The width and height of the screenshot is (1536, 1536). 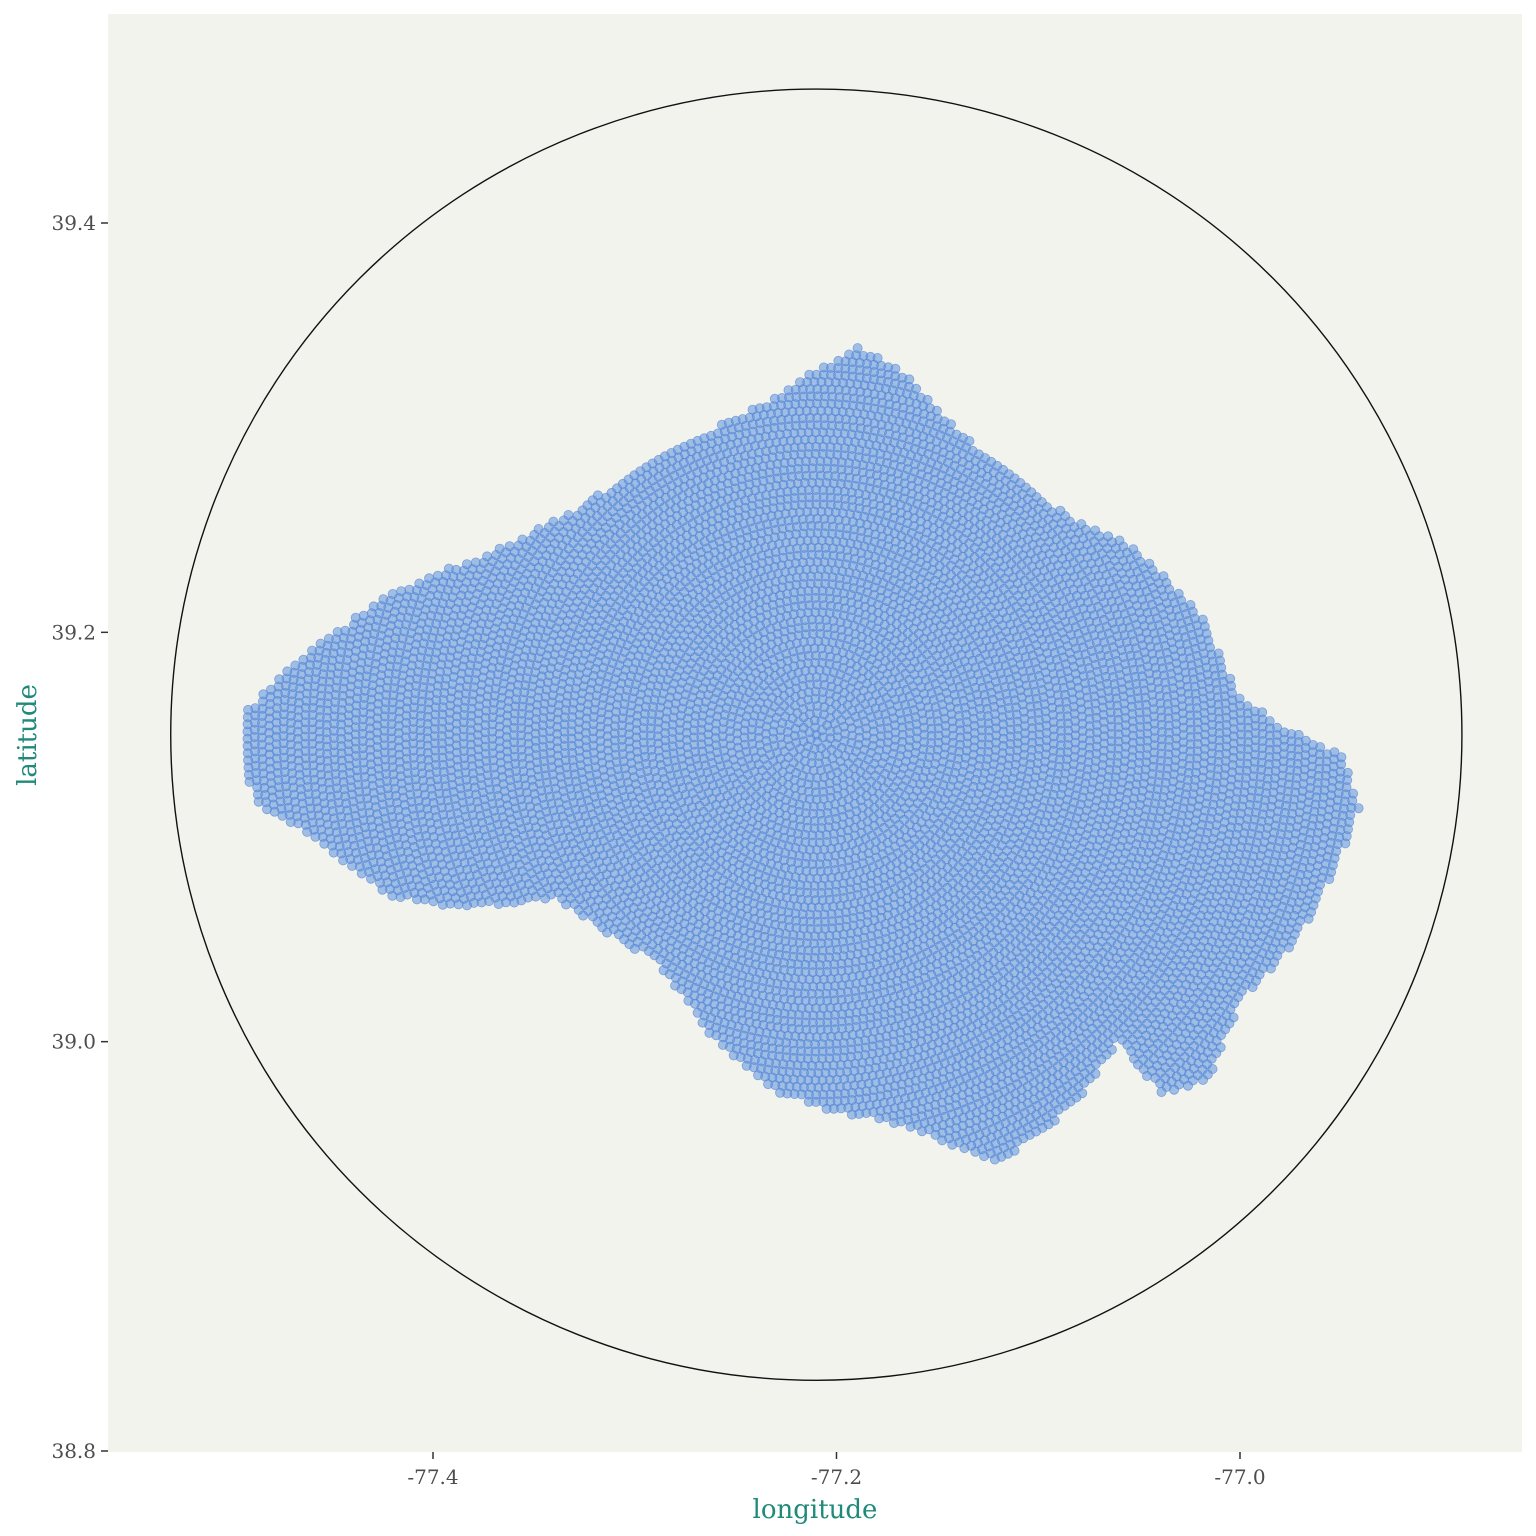 What do you see at coordinates (663, 970) in the screenshot?
I see `scatter-point` at bounding box center [663, 970].